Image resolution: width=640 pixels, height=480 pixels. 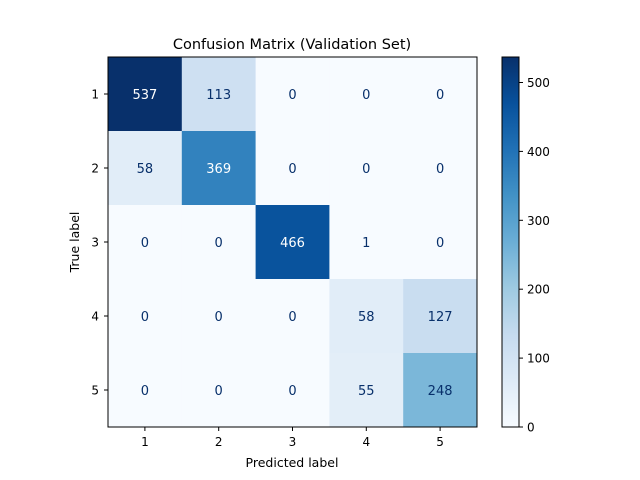 I want to click on cell-value-label: 1, so click(x=366, y=243).